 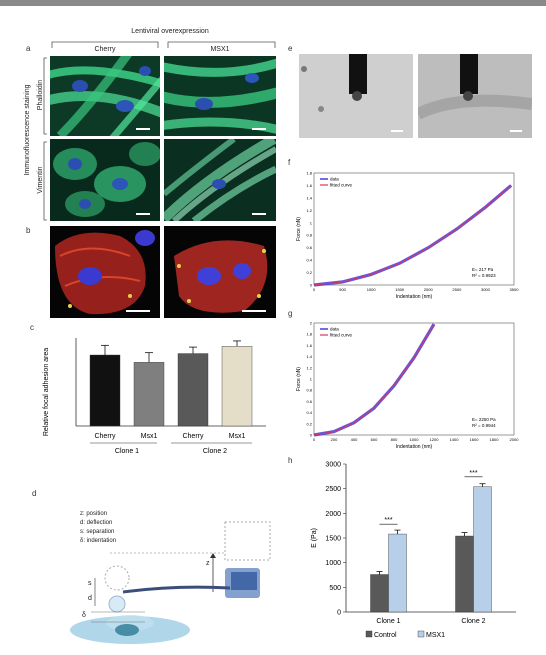 What do you see at coordinates (309, 412) in the screenshot?
I see `y-tick-label: 0.4` at bounding box center [309, 412].